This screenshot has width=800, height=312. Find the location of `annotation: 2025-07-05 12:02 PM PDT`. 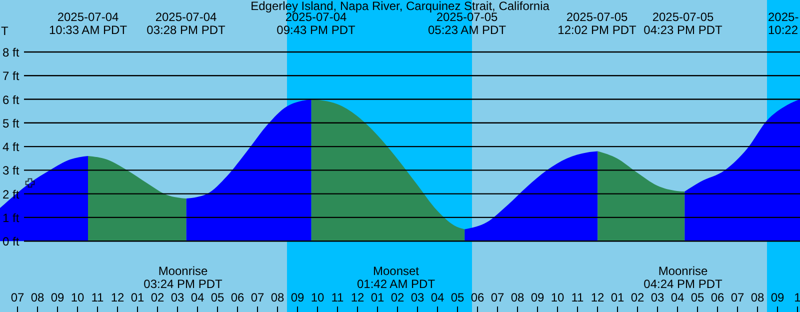

annotation: 2025-07-05 12:02 PM PDT is located at coordinates (598, 23).